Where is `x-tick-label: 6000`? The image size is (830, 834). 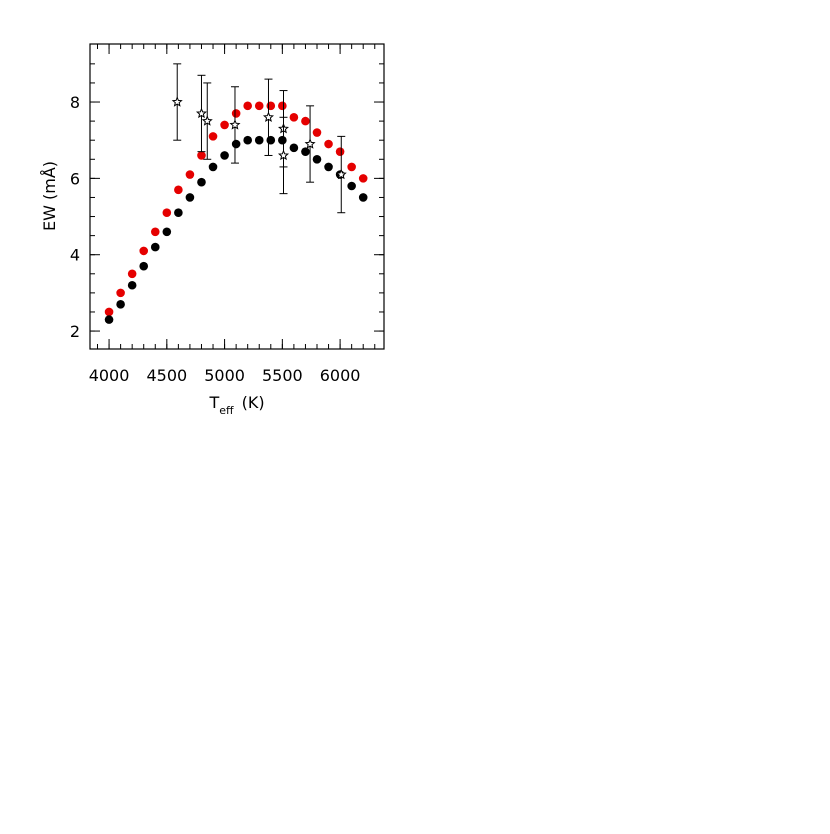 x-tick-label: 6000 is located at coordinates (340, 375).